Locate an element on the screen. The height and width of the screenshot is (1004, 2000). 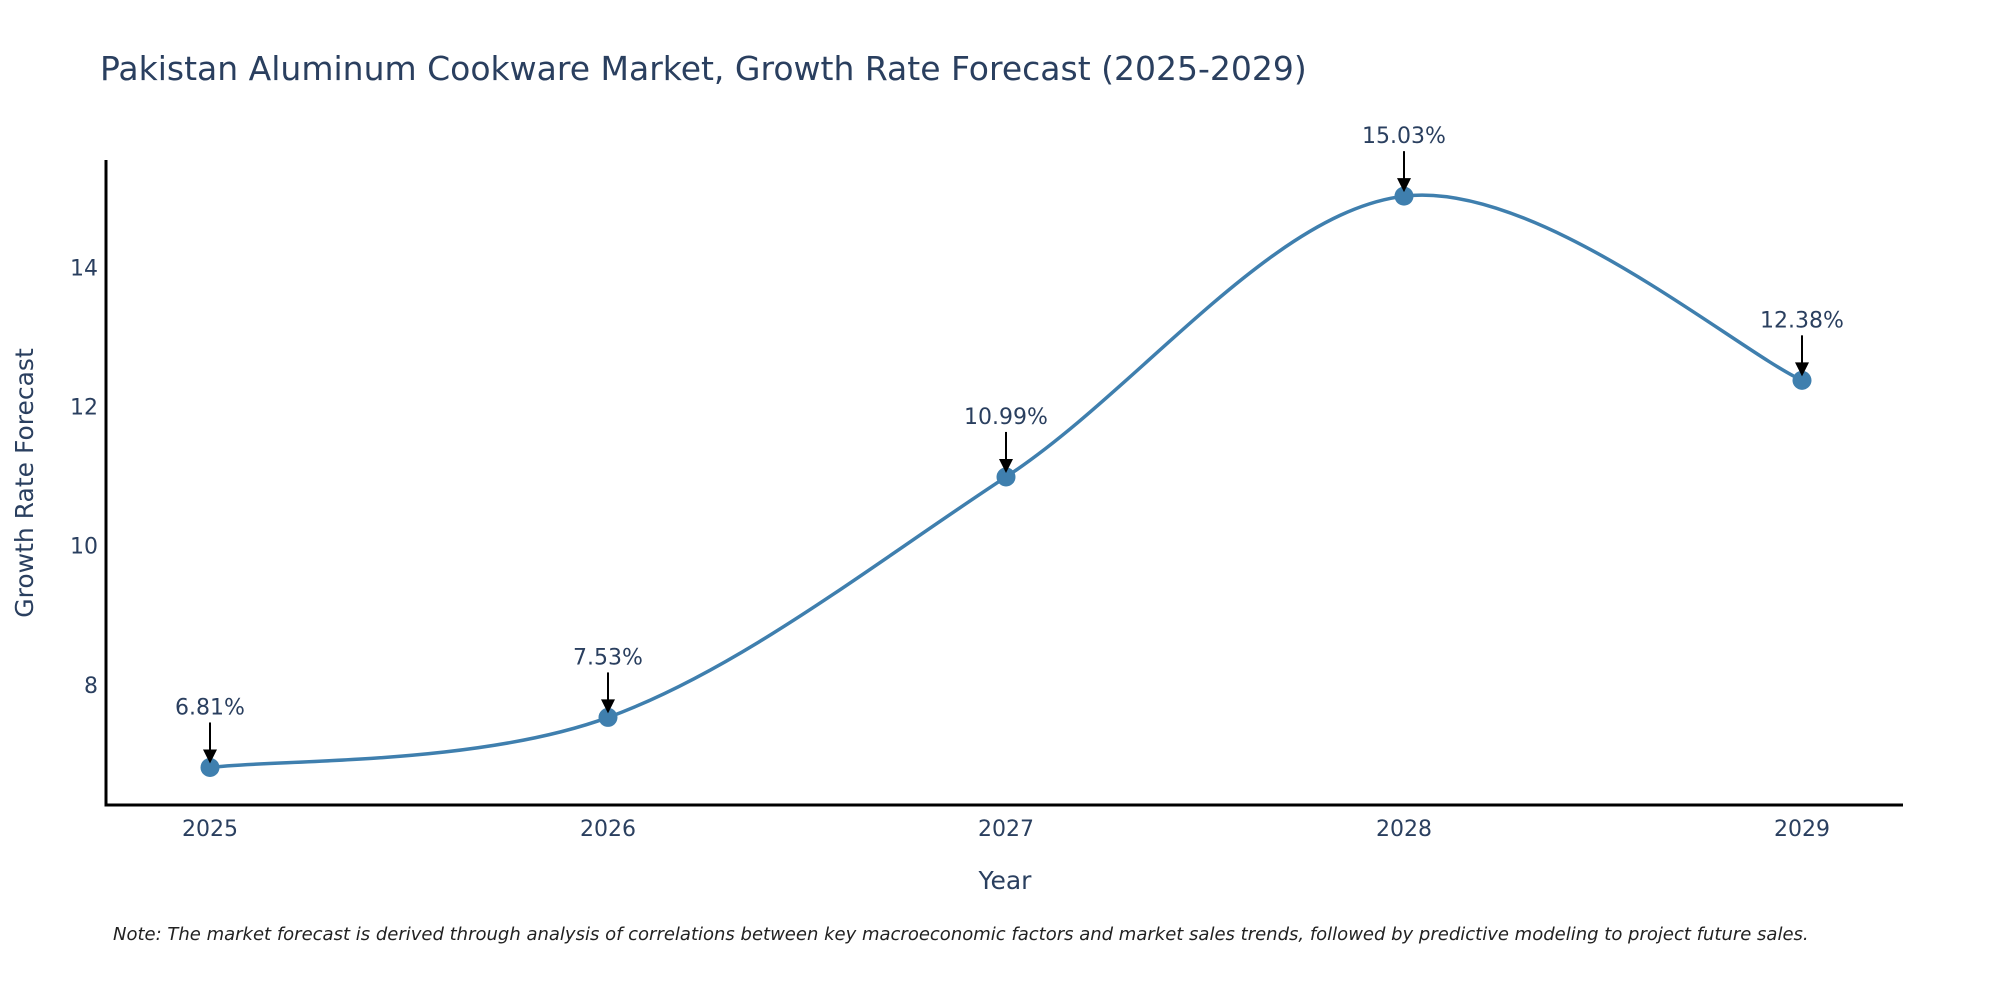
y-tick-label: 12 is located at coordinates (84, 408).